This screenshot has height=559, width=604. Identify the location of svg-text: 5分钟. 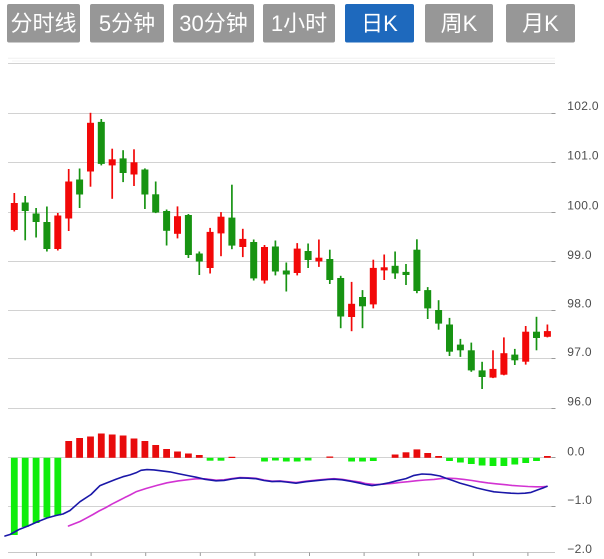
(127, 23).